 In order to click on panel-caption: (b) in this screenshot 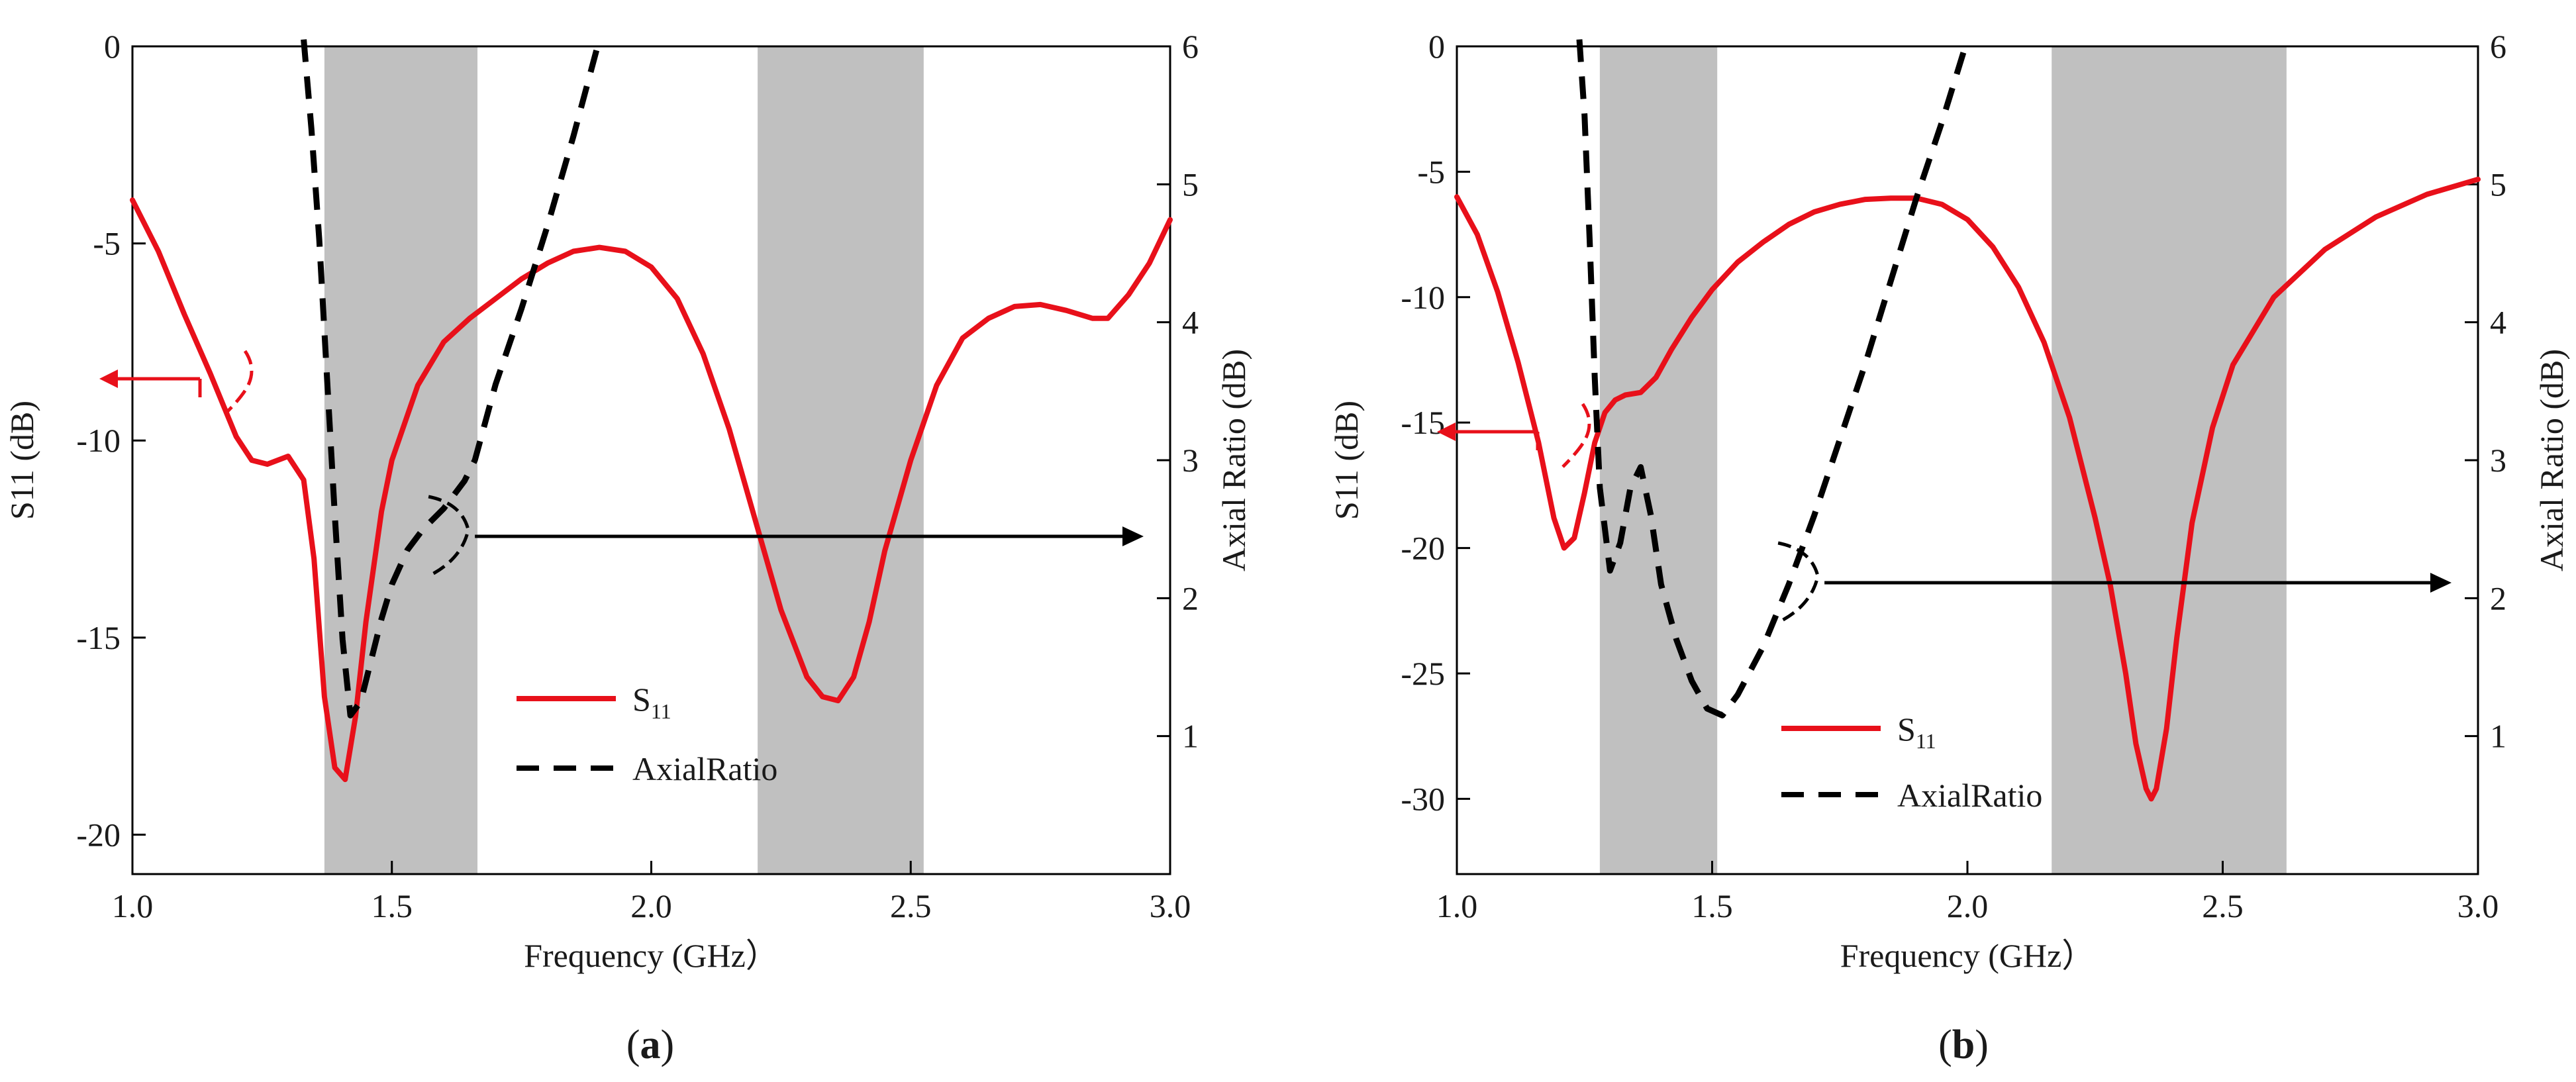, I will do `click(1963, 1045)`.